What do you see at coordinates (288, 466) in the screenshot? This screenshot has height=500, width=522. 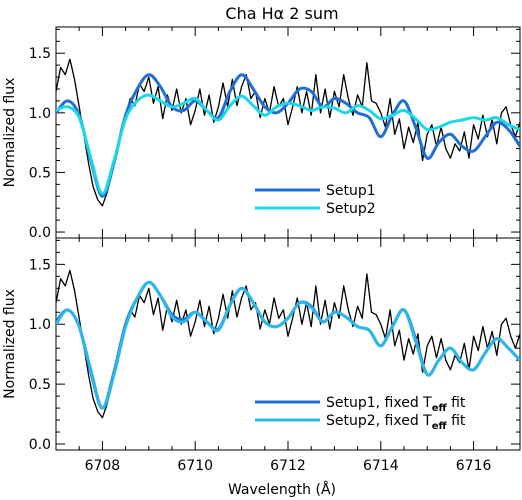 I see `x-tick-label: 6712` at bounding box center [288, 466].